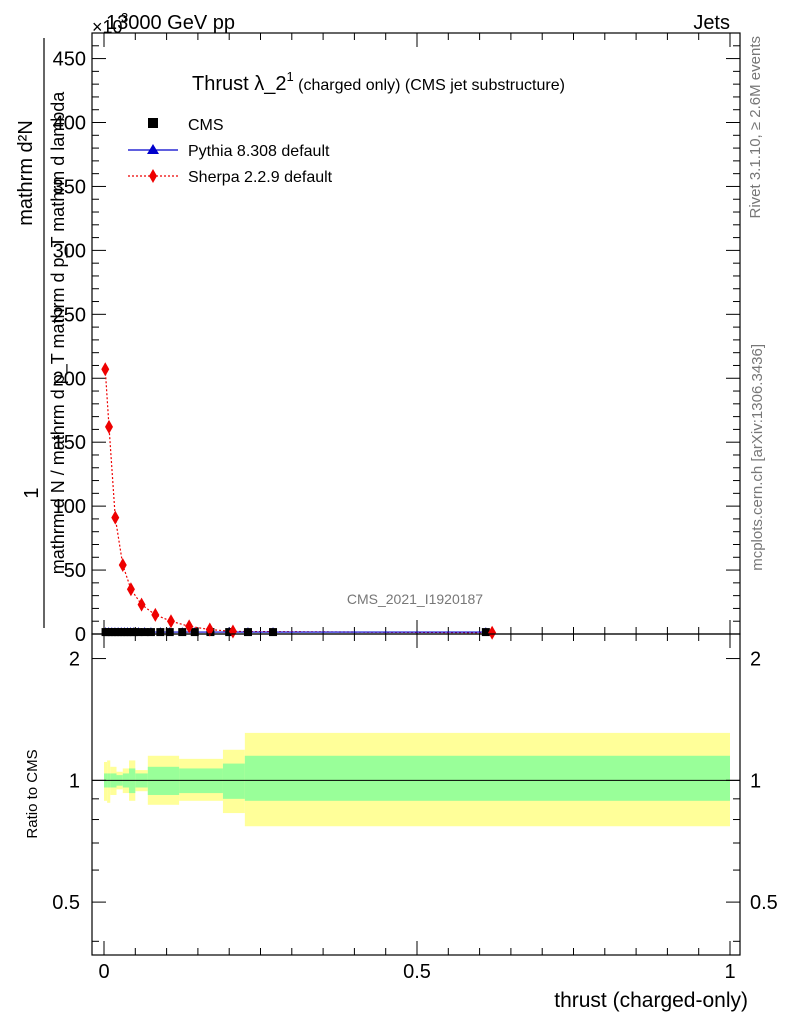  Describe the element at coordinates (260, 177) in the screenshot. I see `legend-sherpa-label: Sherpa 2.2.9 default` at that location.